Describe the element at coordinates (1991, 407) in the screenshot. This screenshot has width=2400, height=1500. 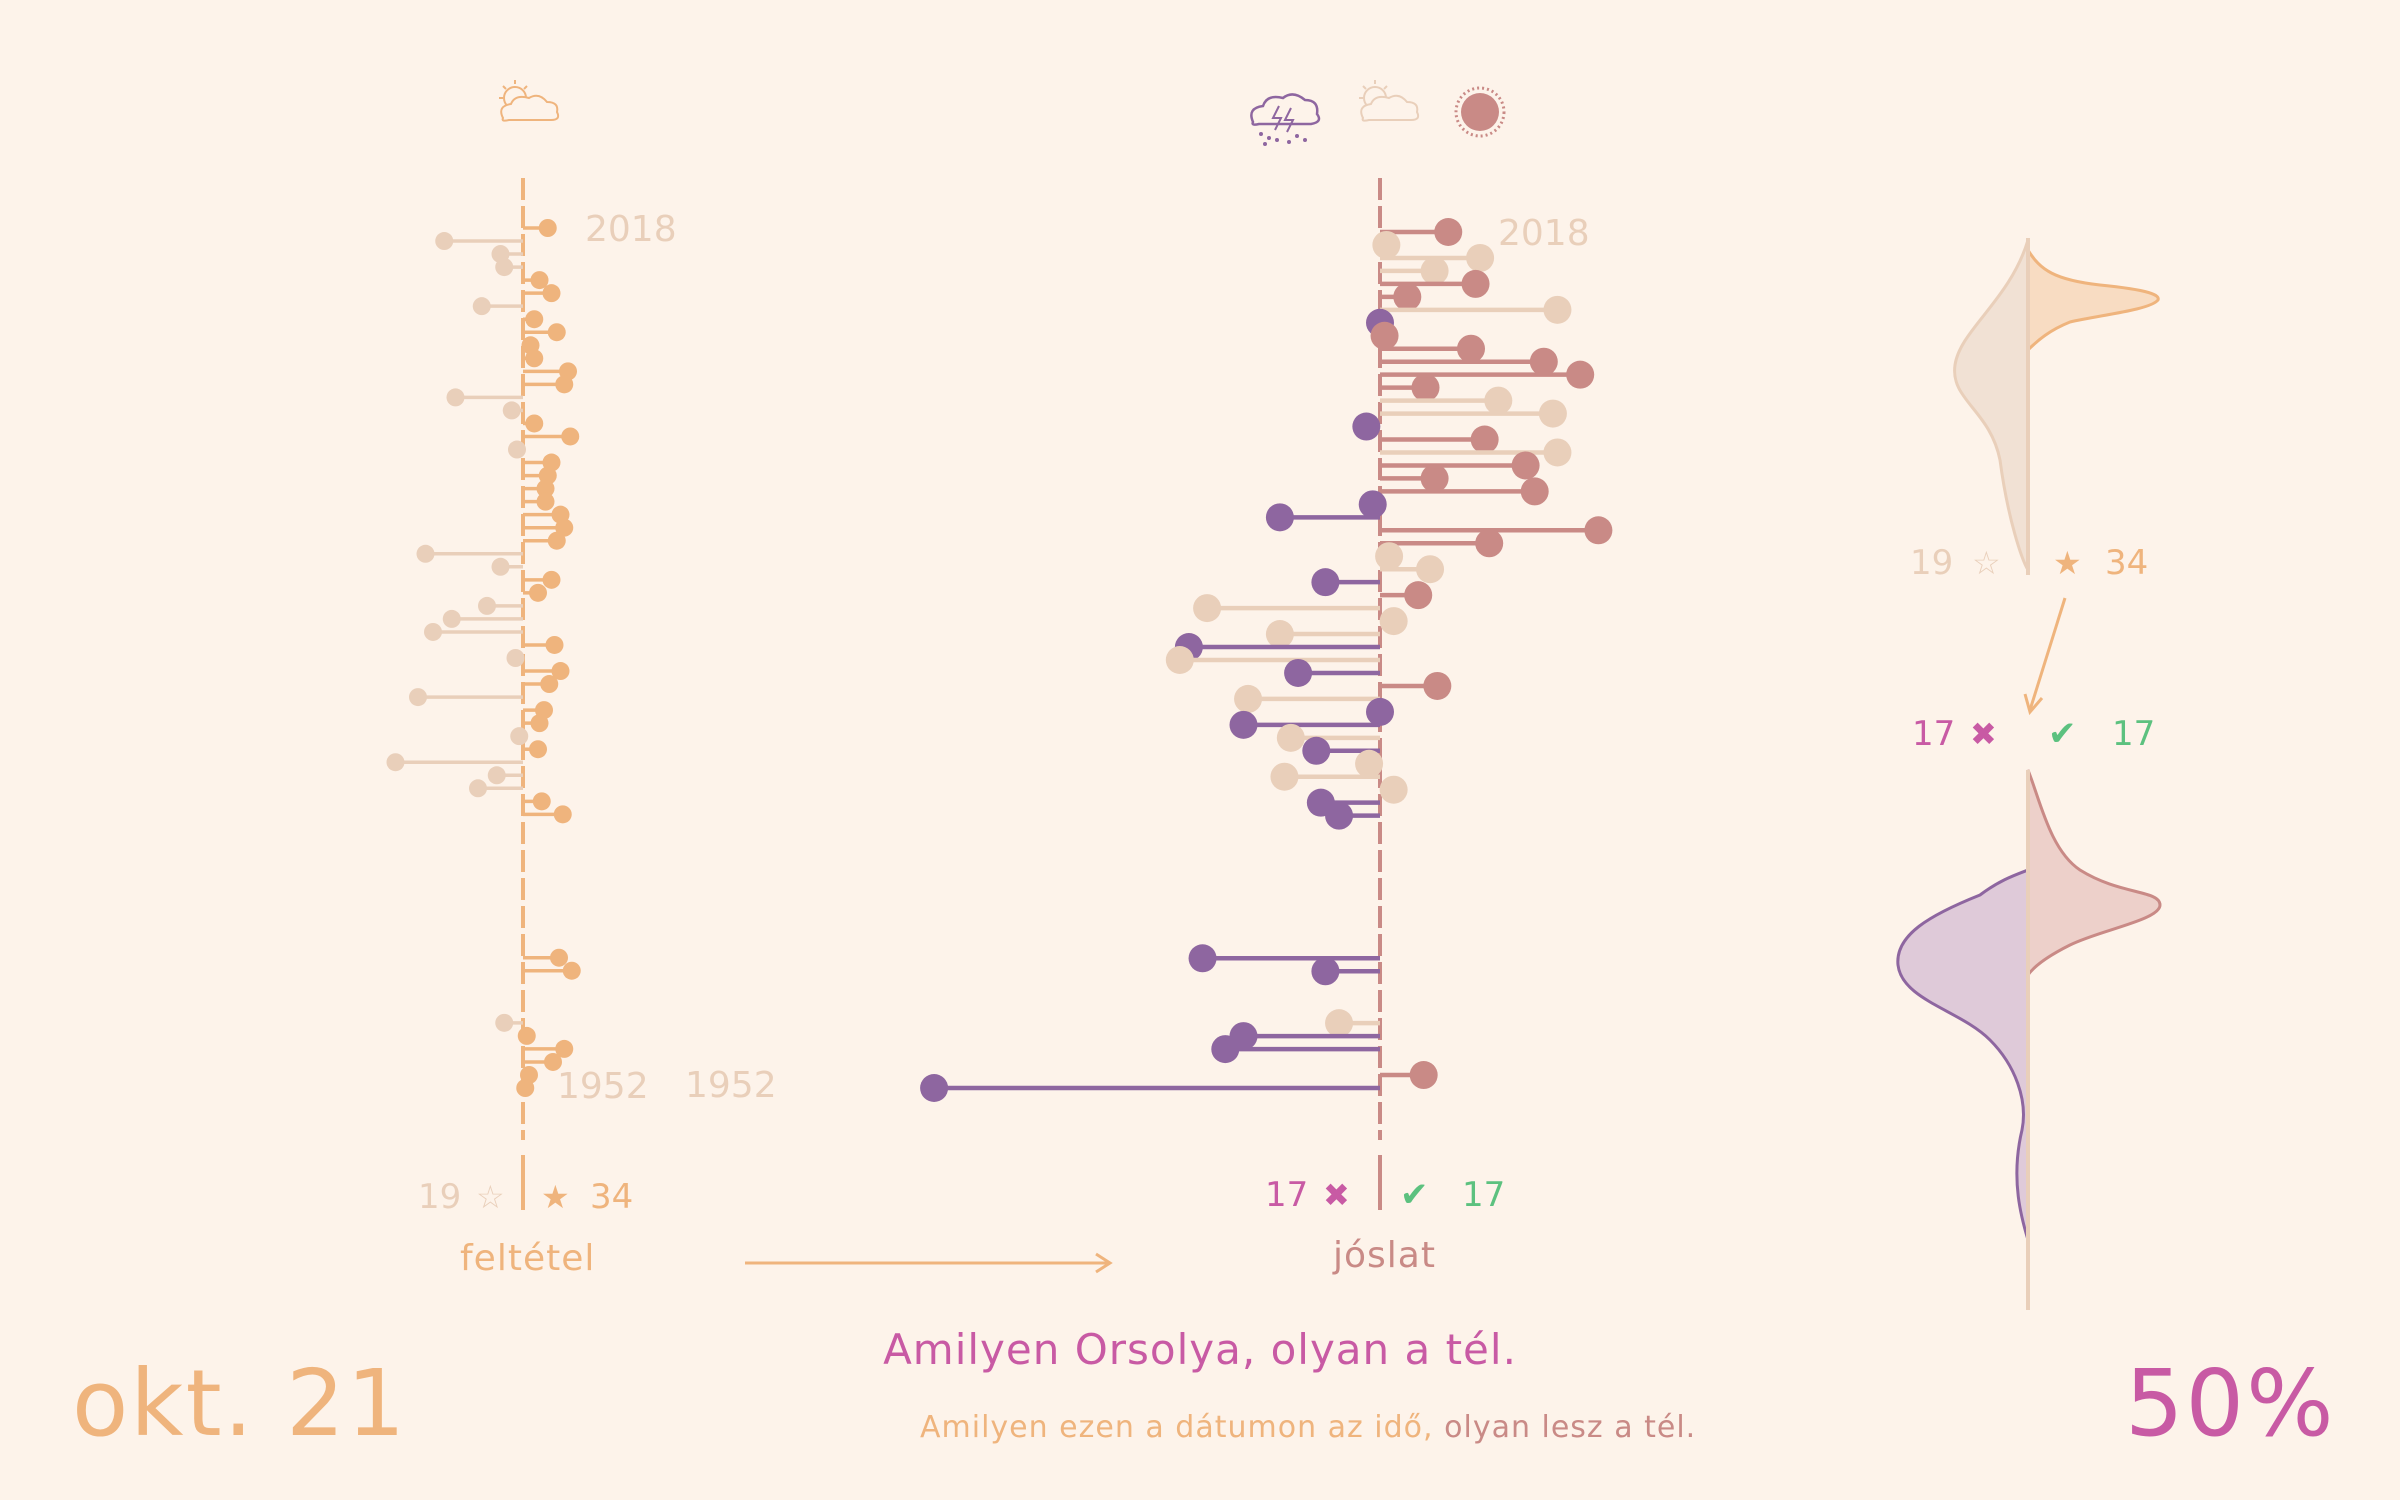
I see `density-beige` at that location.